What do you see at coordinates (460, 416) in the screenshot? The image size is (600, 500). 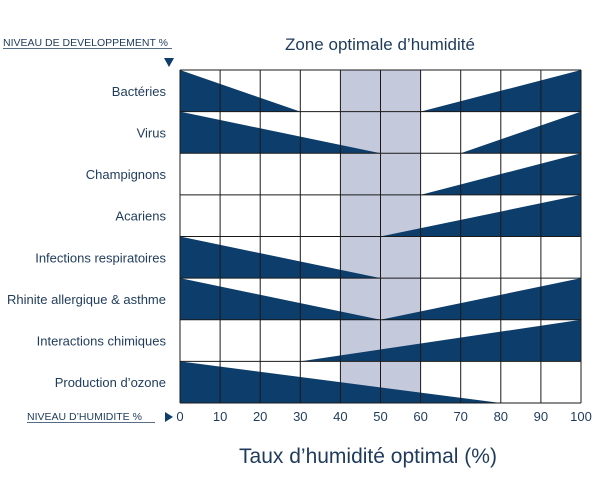 I see `x-tick-label: 70` at bounding box center [460, 416].